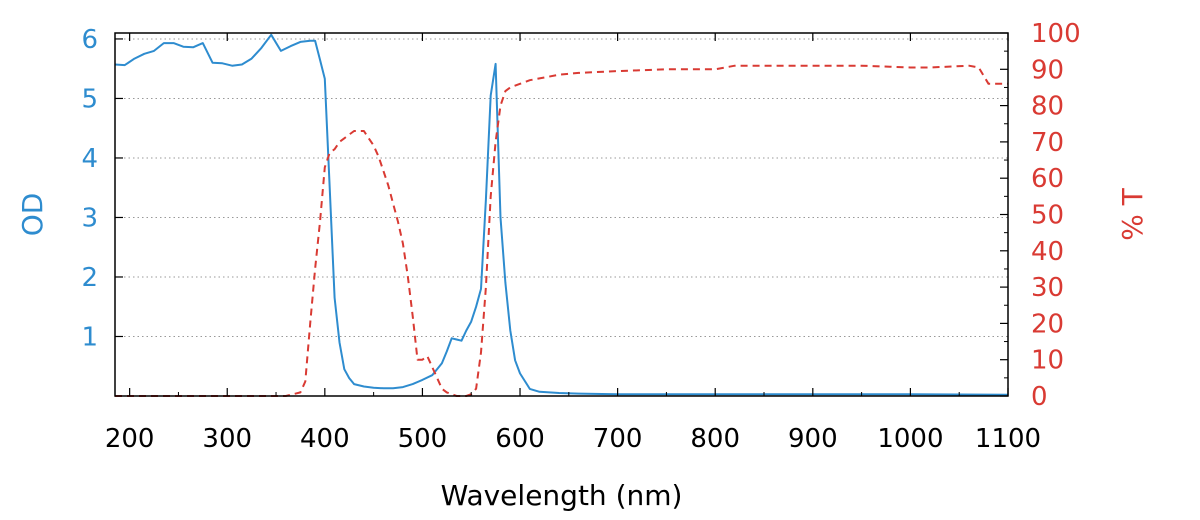  What do you see at coordinates (618, 439) in the screenshot?
I see `x-tick-label: 700` at bounding box center [618, 439].